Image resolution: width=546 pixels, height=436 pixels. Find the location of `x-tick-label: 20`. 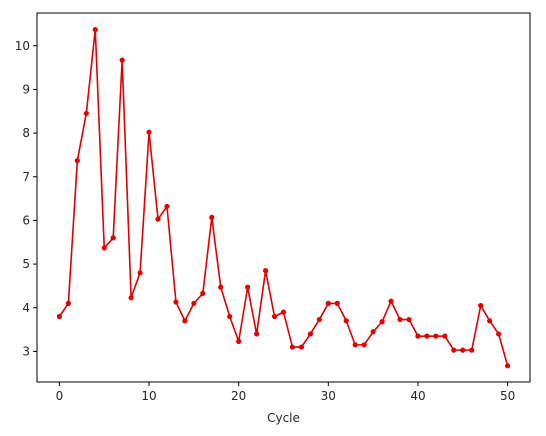

x-tick-label: 20 is located at coordinates (238, 396).